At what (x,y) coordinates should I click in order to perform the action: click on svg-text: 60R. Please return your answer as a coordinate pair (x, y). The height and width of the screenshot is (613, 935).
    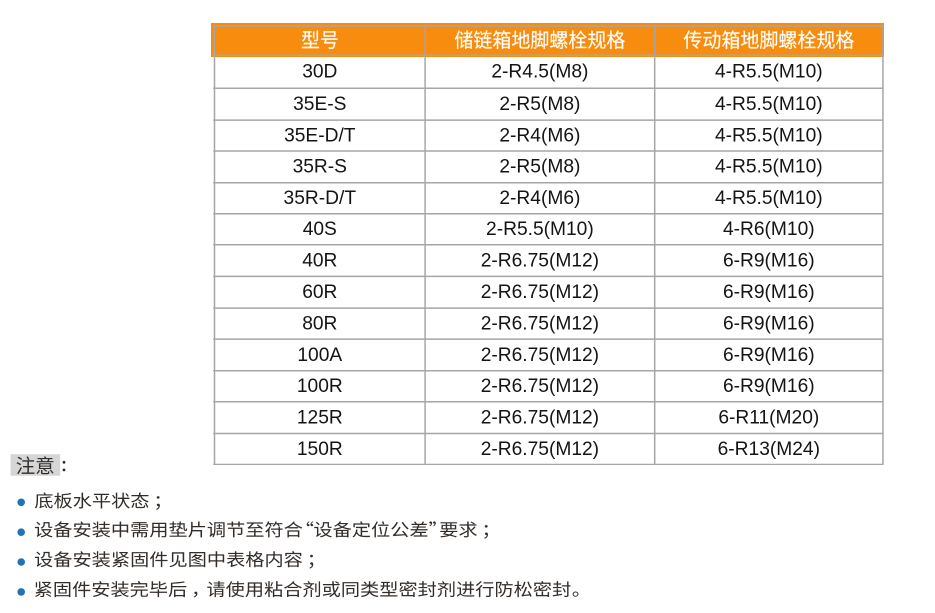
    Looking at the image, I should click on (319, 292).